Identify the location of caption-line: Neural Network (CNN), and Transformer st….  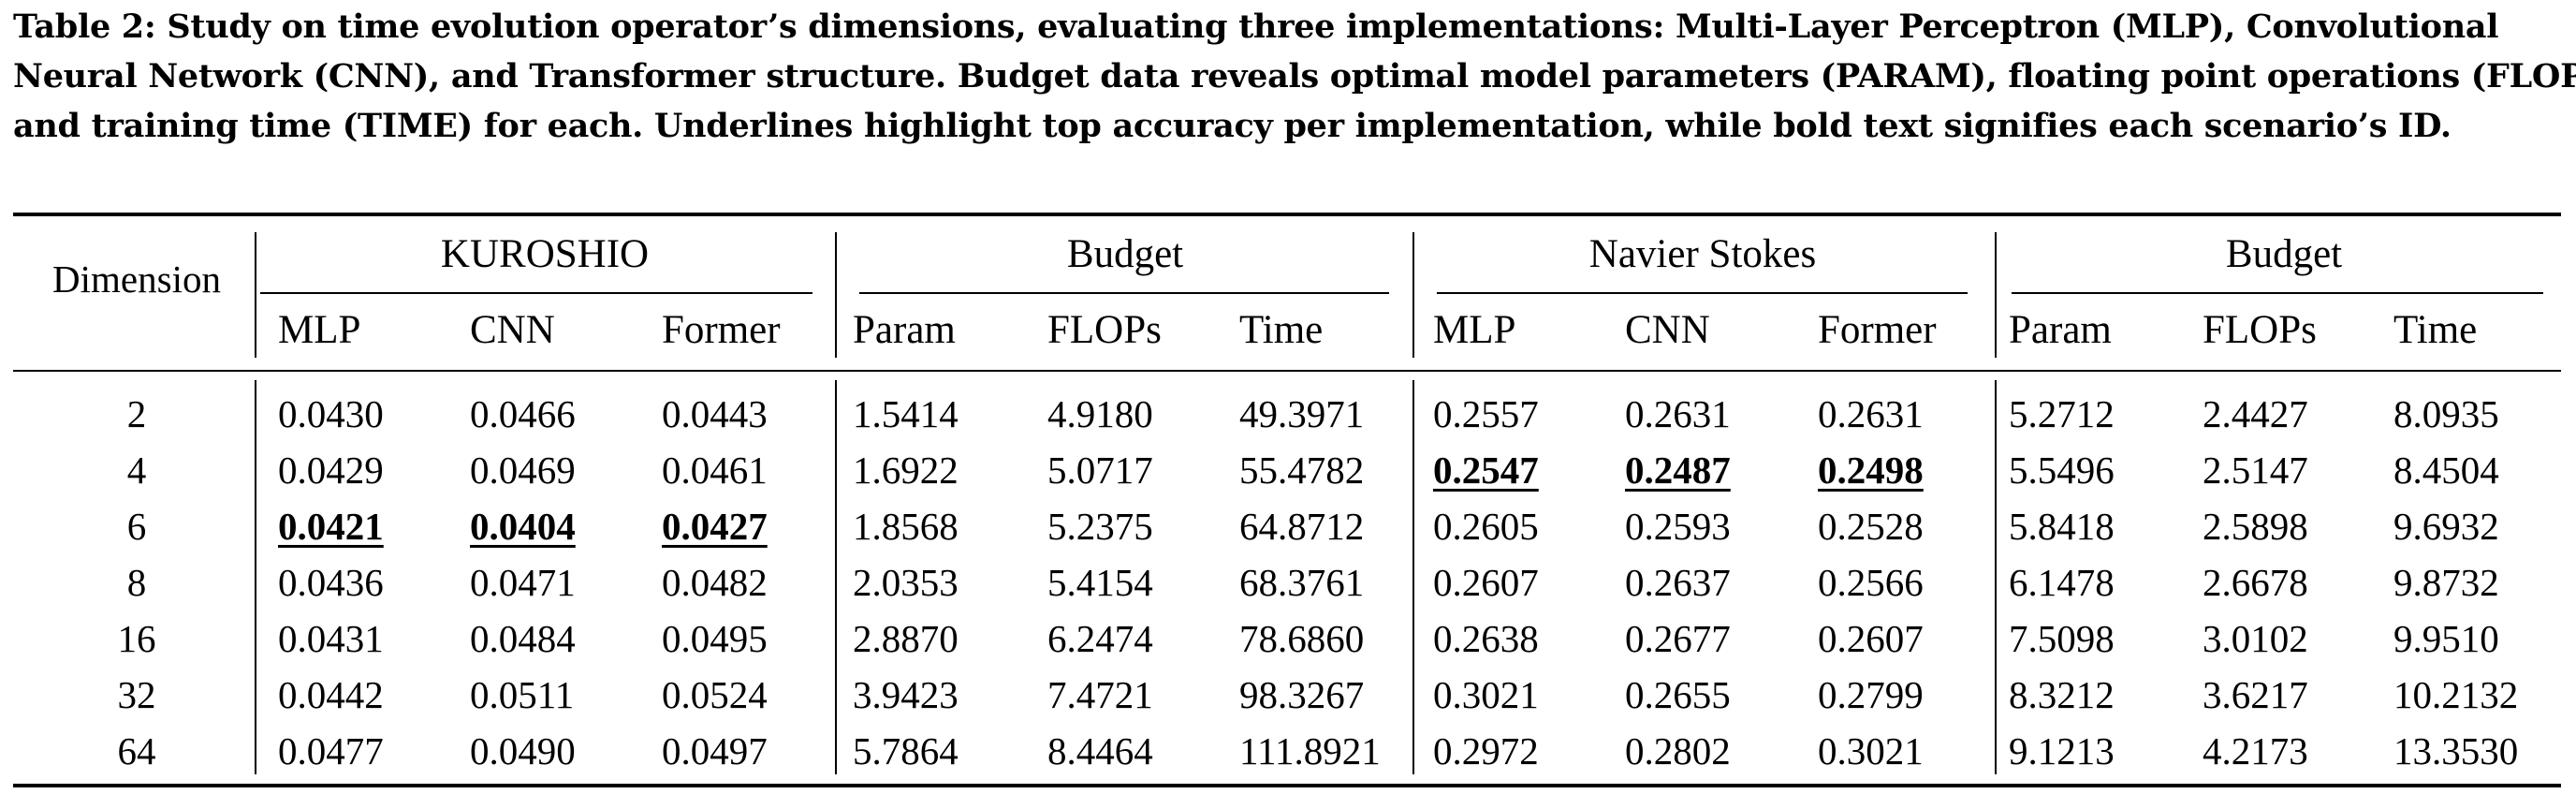
(1294, 76).